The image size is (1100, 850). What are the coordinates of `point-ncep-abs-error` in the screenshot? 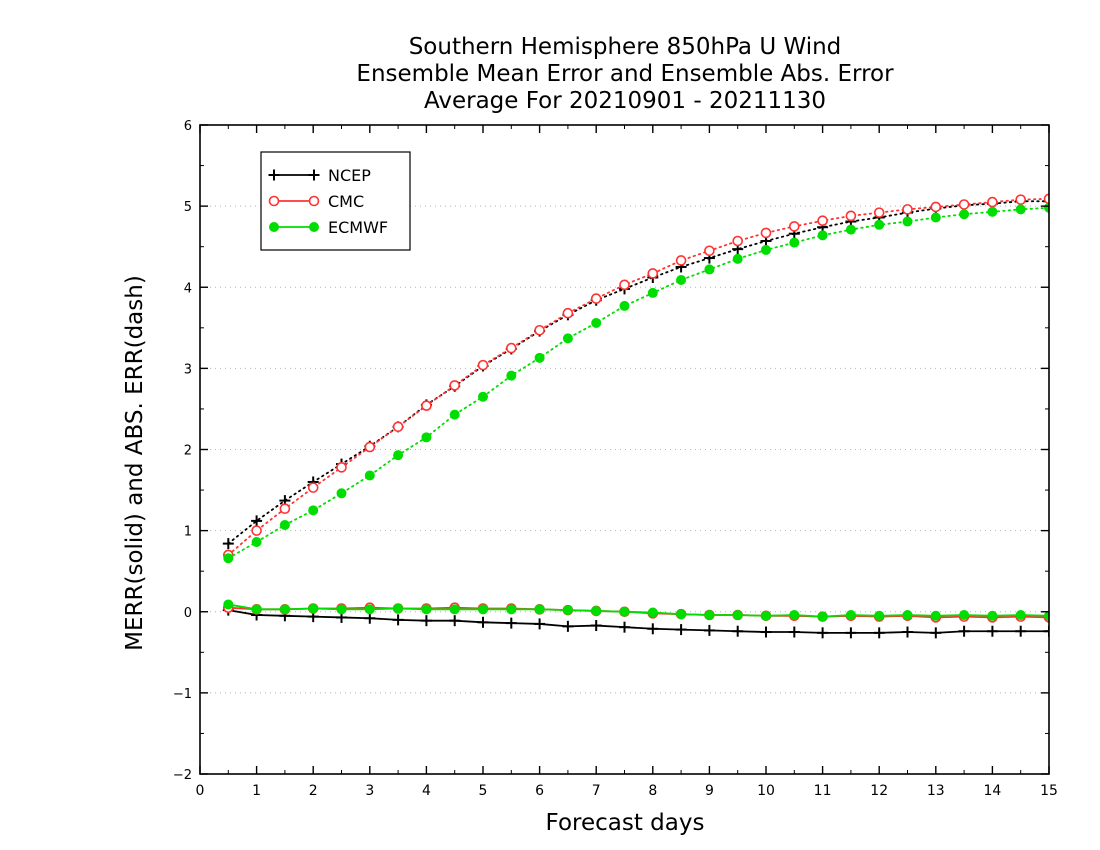 It's located at (228, 544).